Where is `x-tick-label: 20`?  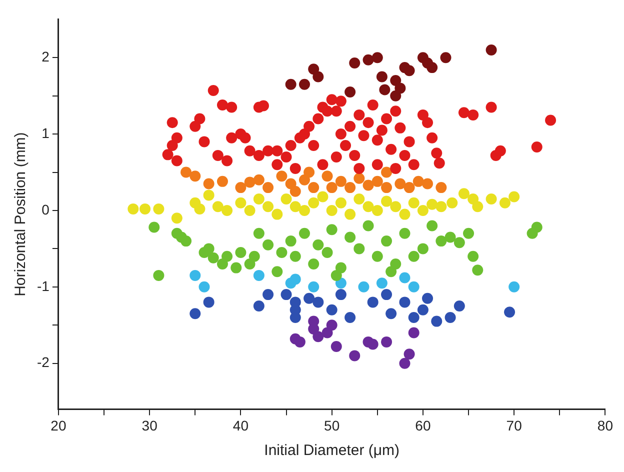
x-tick-label: 20 is located at coordinates (58, 425).